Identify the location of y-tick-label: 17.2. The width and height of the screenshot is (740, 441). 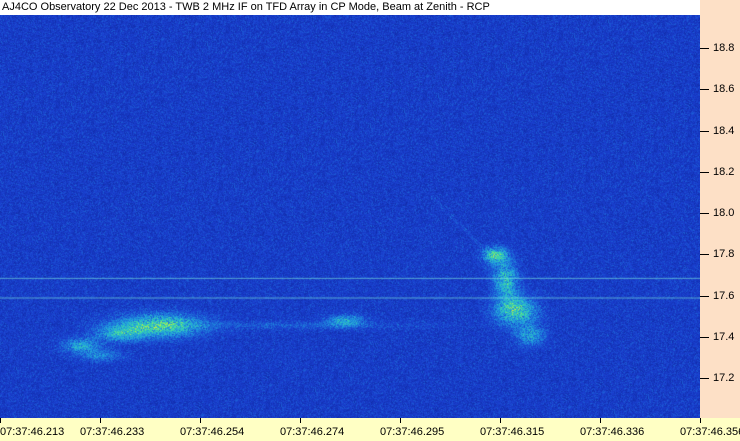
(724, 378).